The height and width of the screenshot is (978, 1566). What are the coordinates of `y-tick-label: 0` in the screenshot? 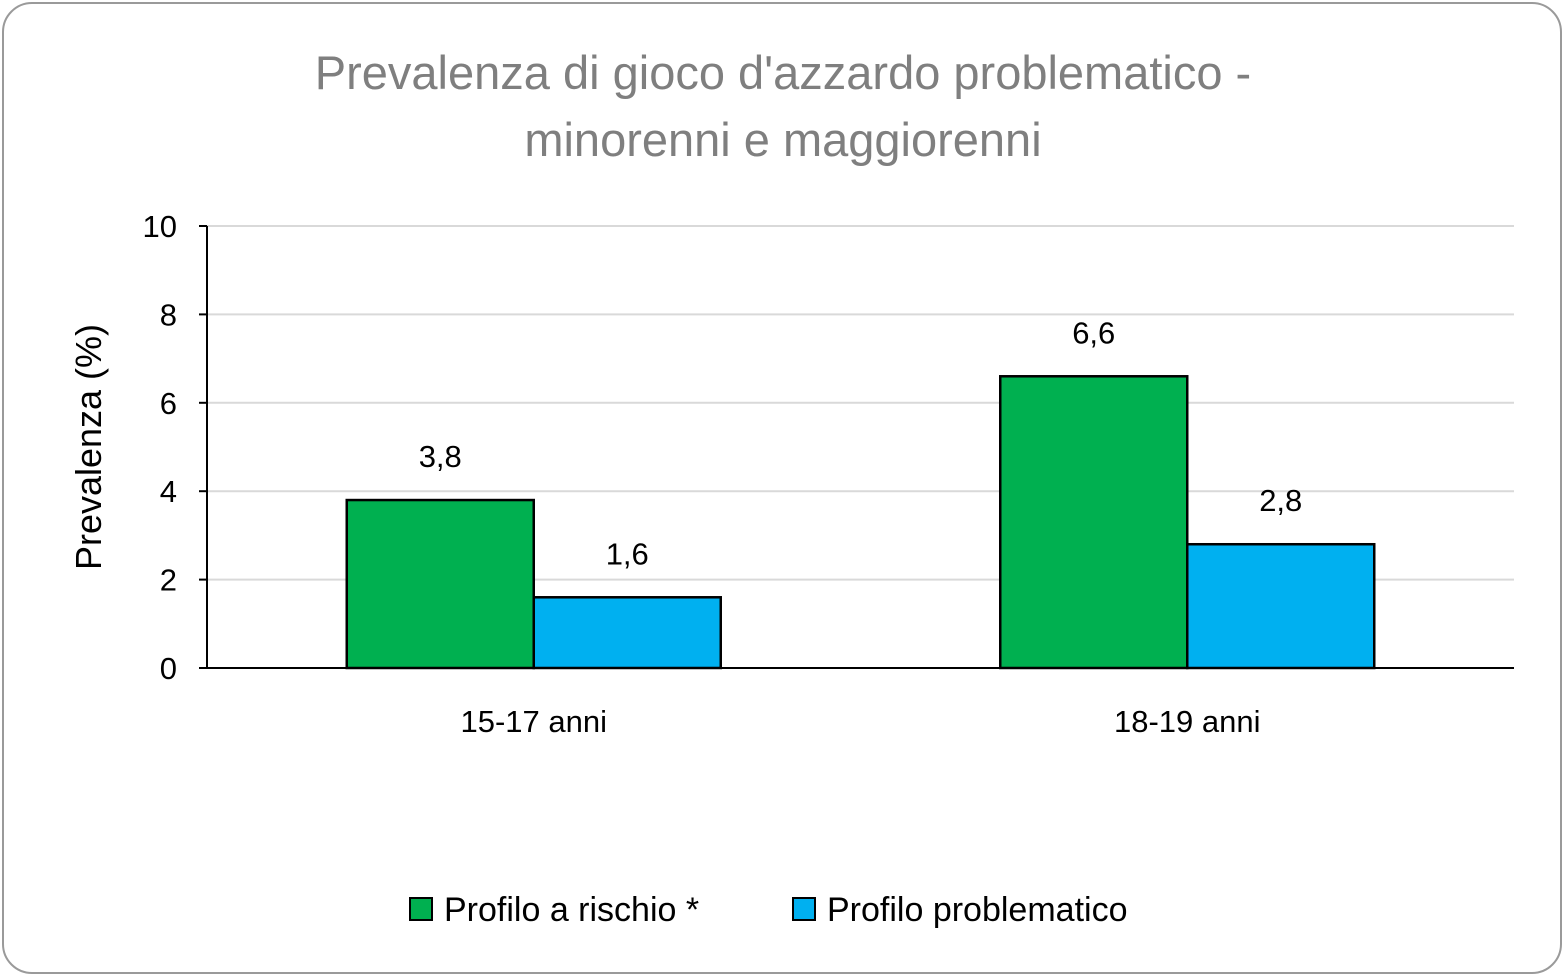 It's located at (168, 668).